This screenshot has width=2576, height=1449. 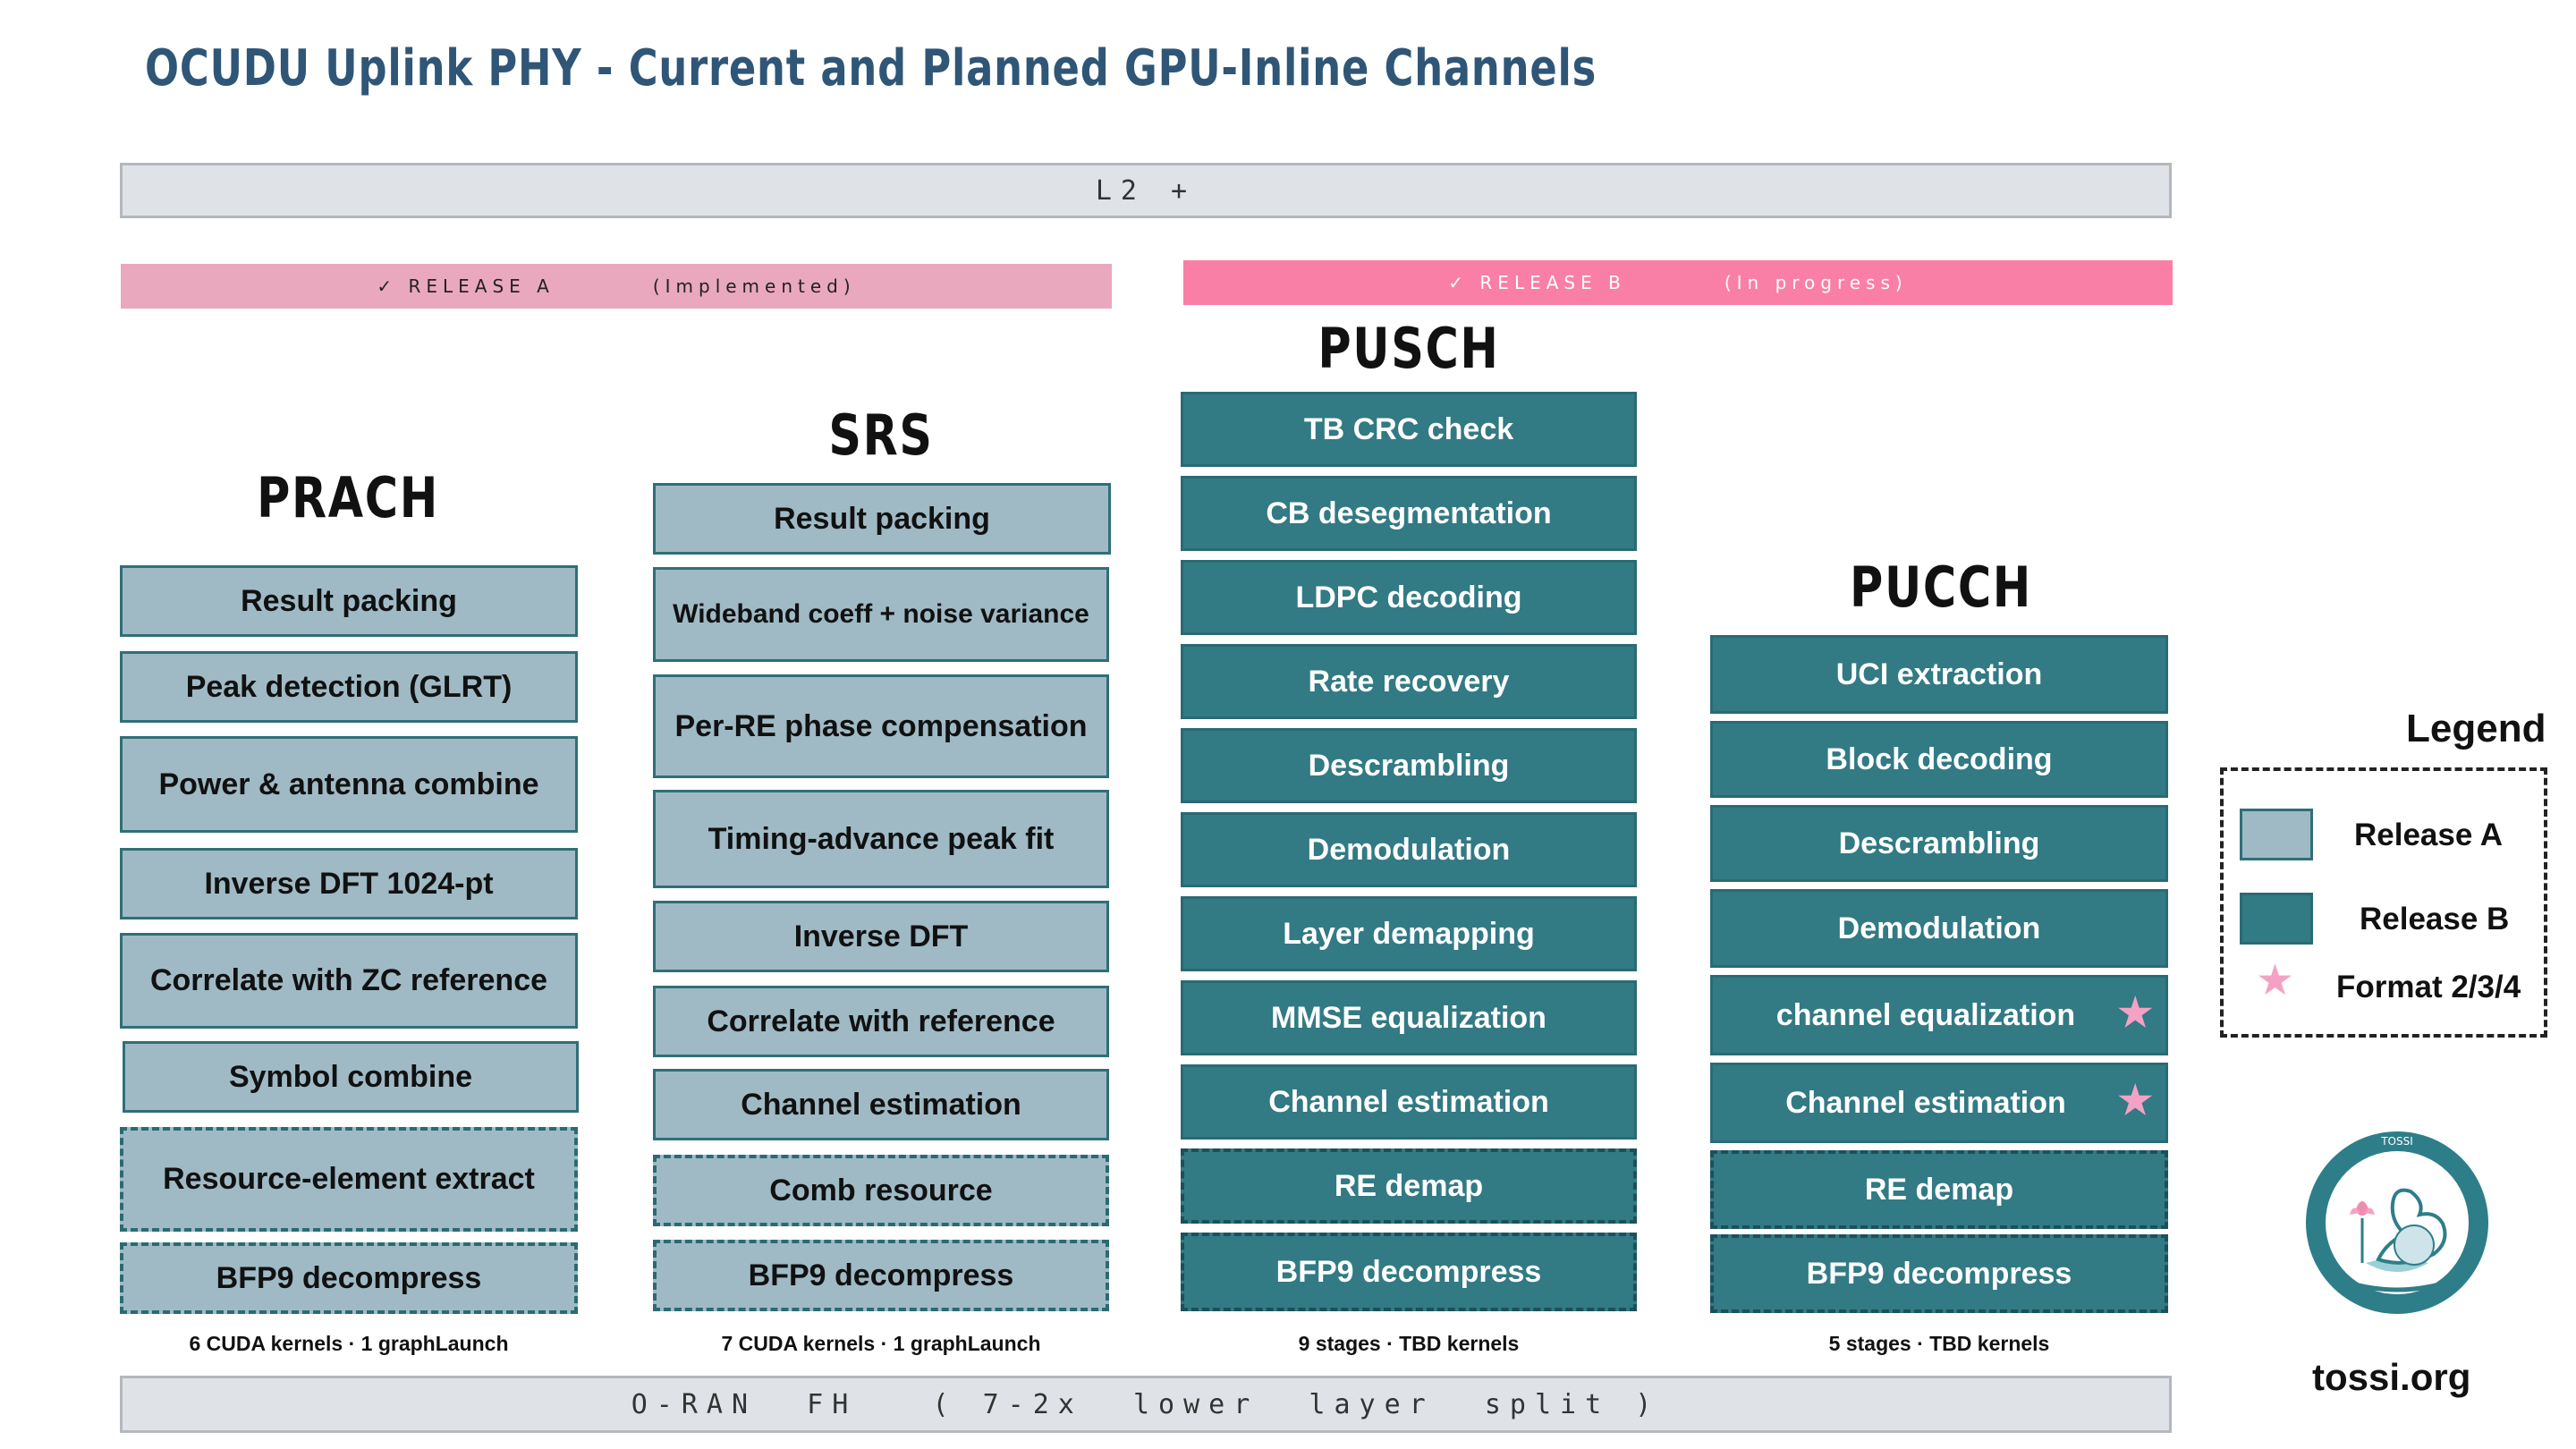 What do you see at coordinates (2396, 1141) in the screenshot?
I see `logo-ring-text: TOSSI` at bounding box center [2396, 1141].